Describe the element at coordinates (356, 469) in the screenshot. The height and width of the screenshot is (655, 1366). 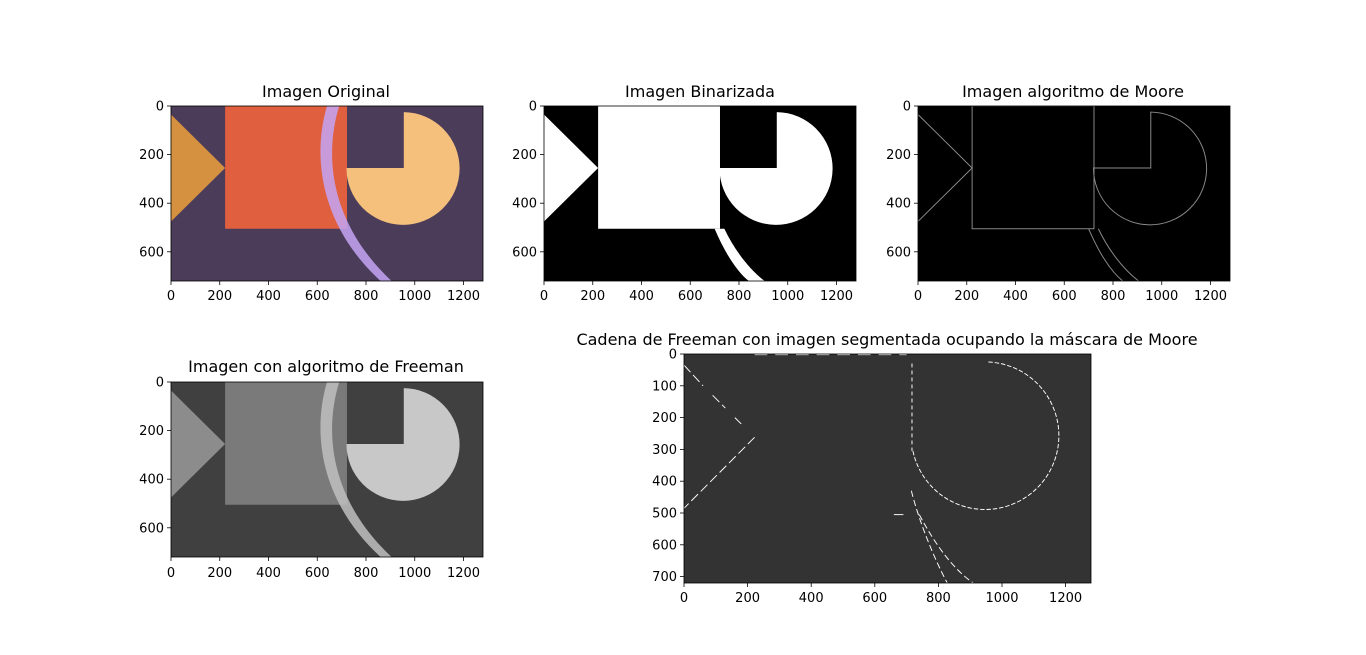
I see `freeman-arc` at that location.